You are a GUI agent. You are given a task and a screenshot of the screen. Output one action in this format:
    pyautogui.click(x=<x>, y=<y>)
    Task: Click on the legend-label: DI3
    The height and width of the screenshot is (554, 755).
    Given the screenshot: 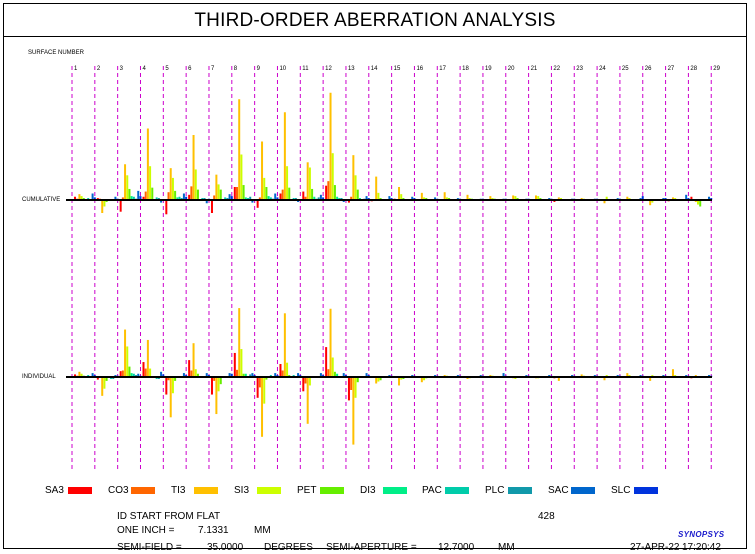 What is the action you would take?
    pyautogui.click(x=368, y=490)
    